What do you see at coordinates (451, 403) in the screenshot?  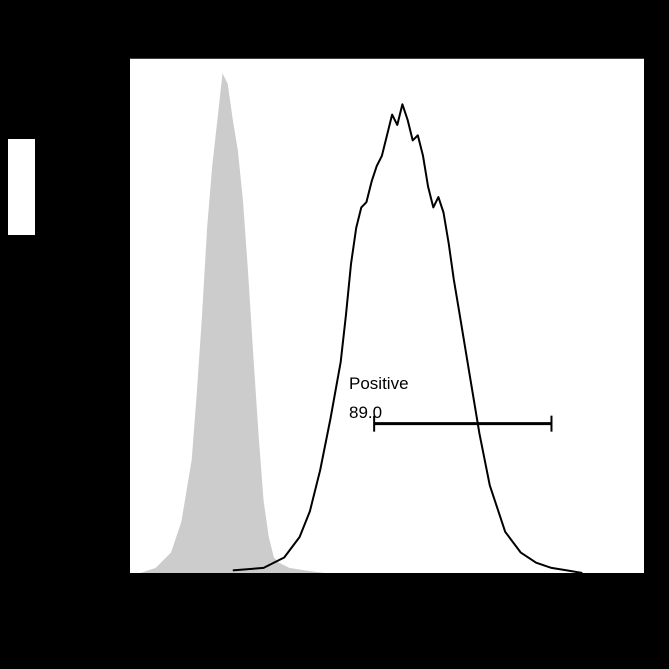 I see `gate-layer: Positive 89.0` at bounding box center [451, 403].